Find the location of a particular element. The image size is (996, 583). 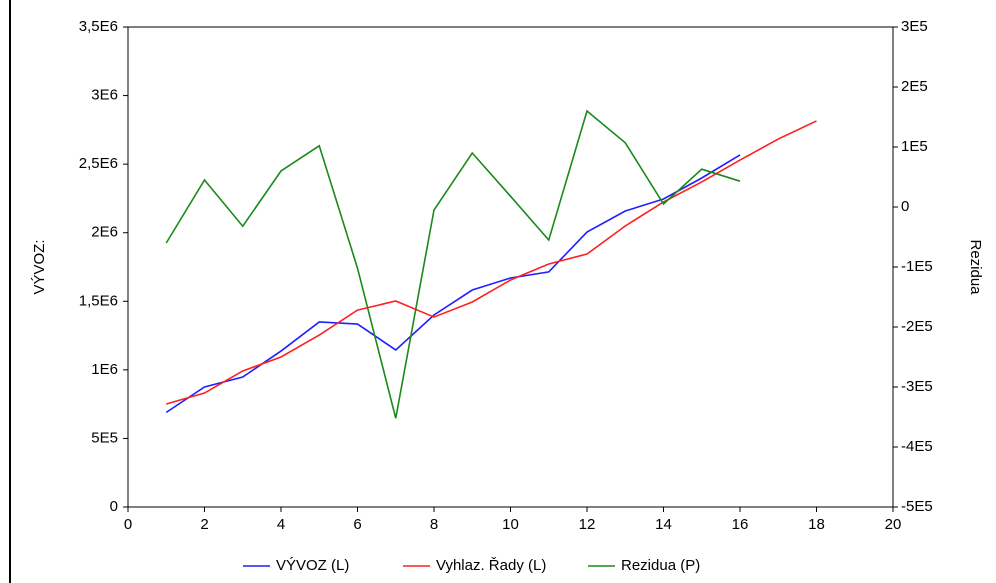

x-tick-label: 4 is located at coordinates (281, 524).